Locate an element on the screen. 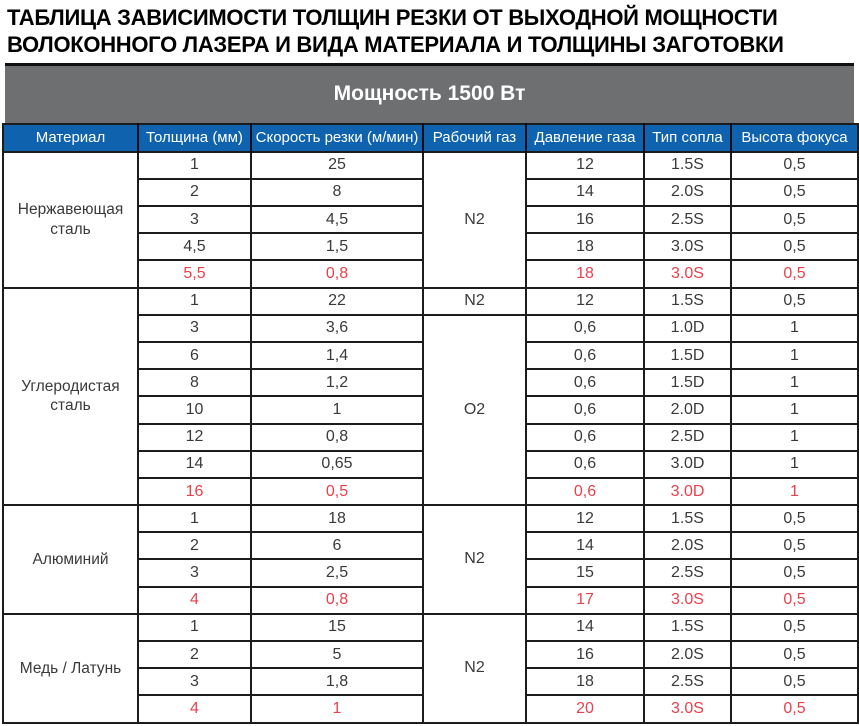 The image size is (859, 726). cell-thickness: 16 is located at coordinates (194, 491).